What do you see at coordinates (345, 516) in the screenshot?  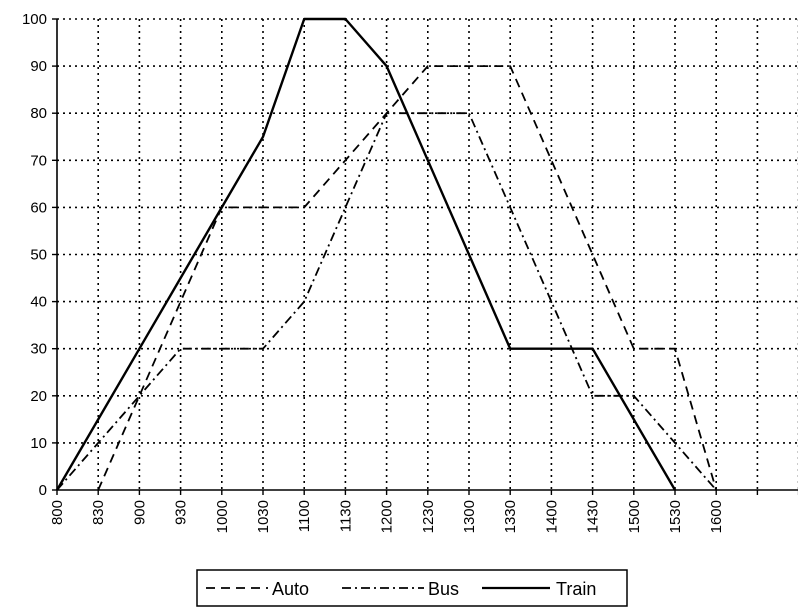 I see `x-tick-label: 1130` at bounding box center [345, 516].